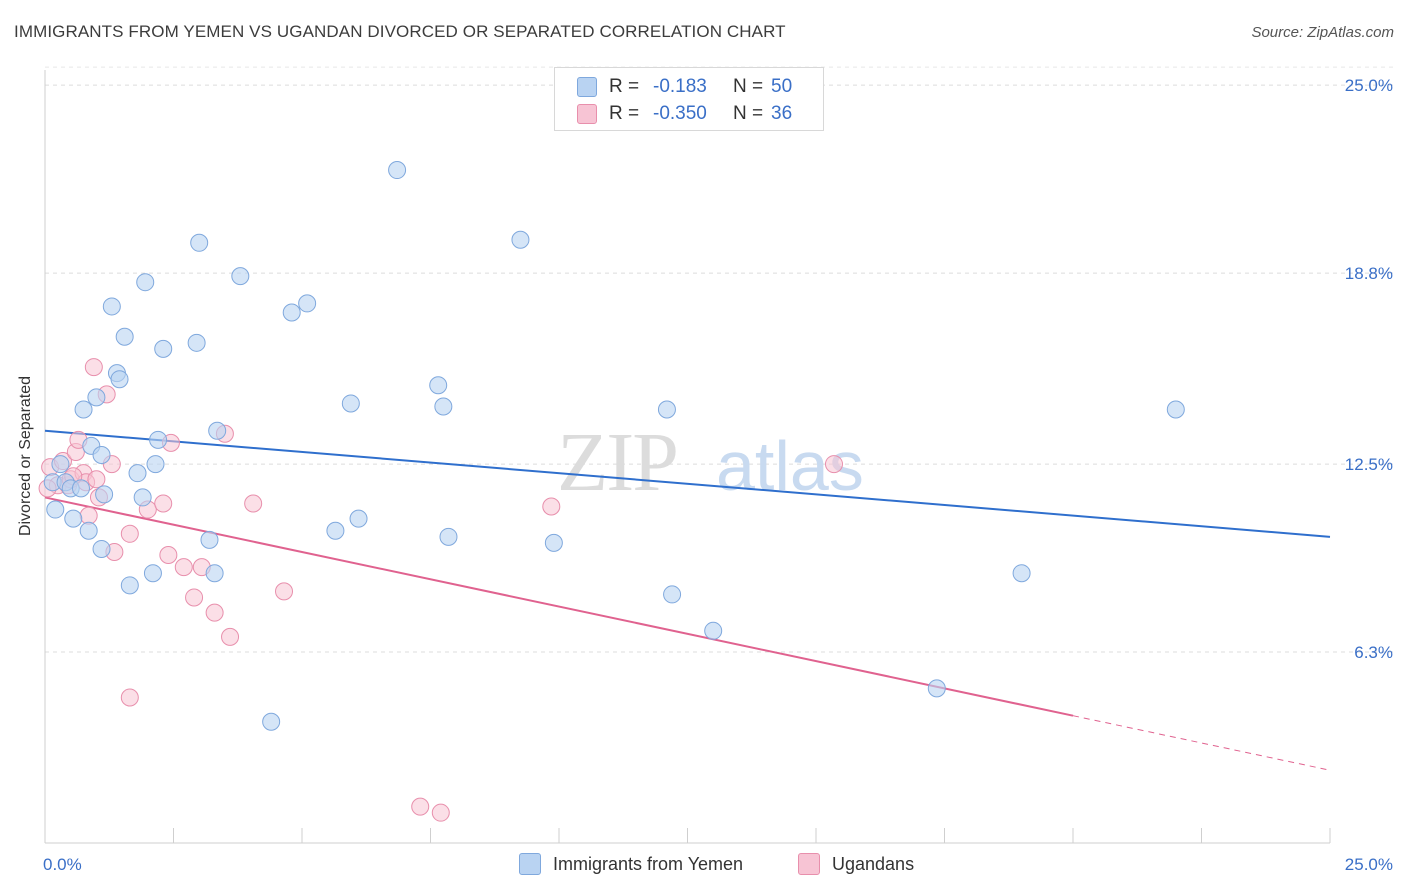 Image resolution: width=1406 pixels, height=892 pixels. I want to click on watermark-zip: ZIP, so click(617, 462).